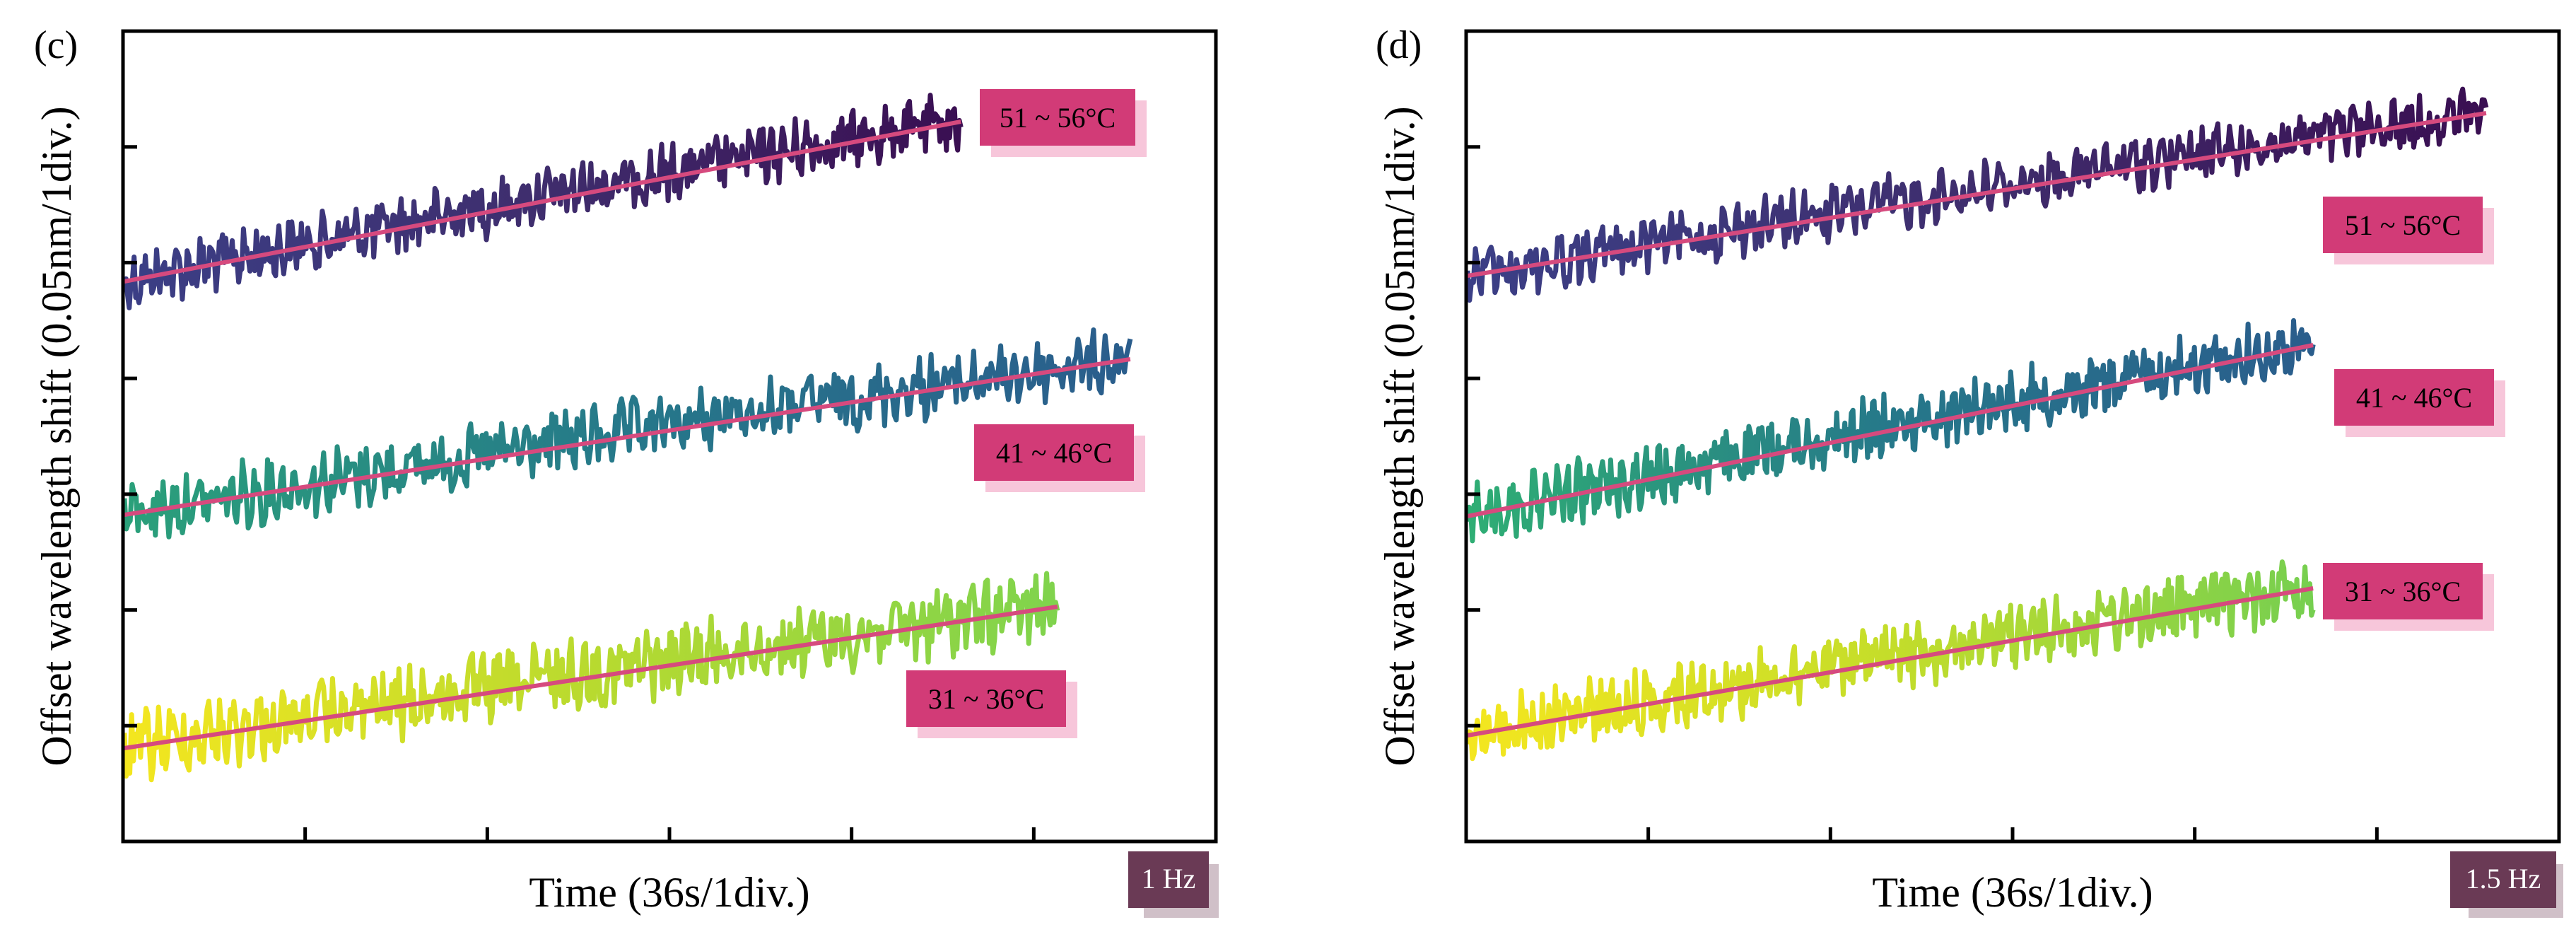  I want to click on frequency-badge: 1 Hz, so click(1174, 884).